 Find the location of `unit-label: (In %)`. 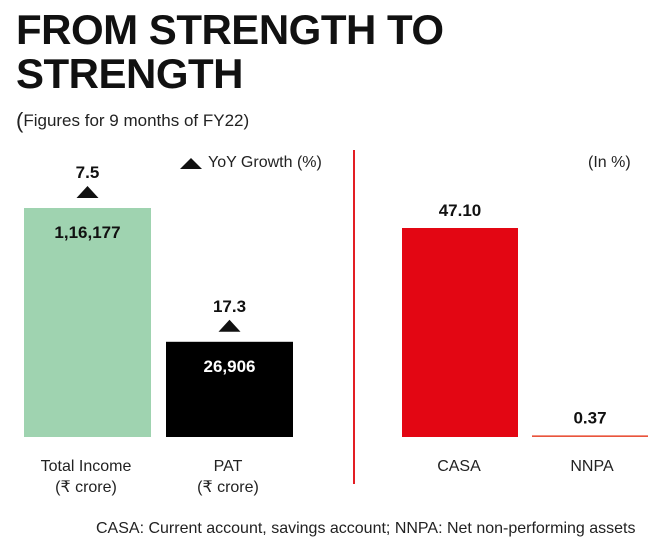

unit-label: (In %) is located at coordinates (609, 162).